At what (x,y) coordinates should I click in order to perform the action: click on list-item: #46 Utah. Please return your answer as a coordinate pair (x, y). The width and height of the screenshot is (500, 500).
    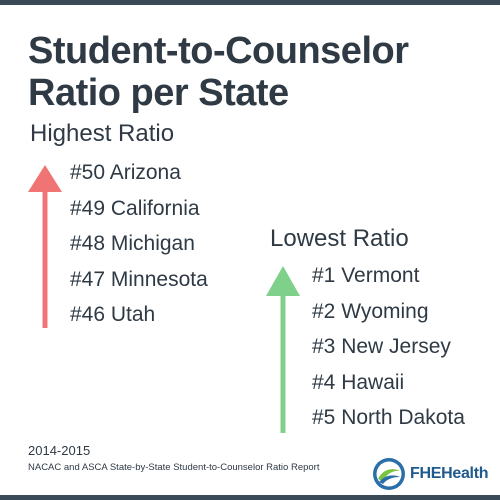
    Looking at the image, I should click on (113, 314).